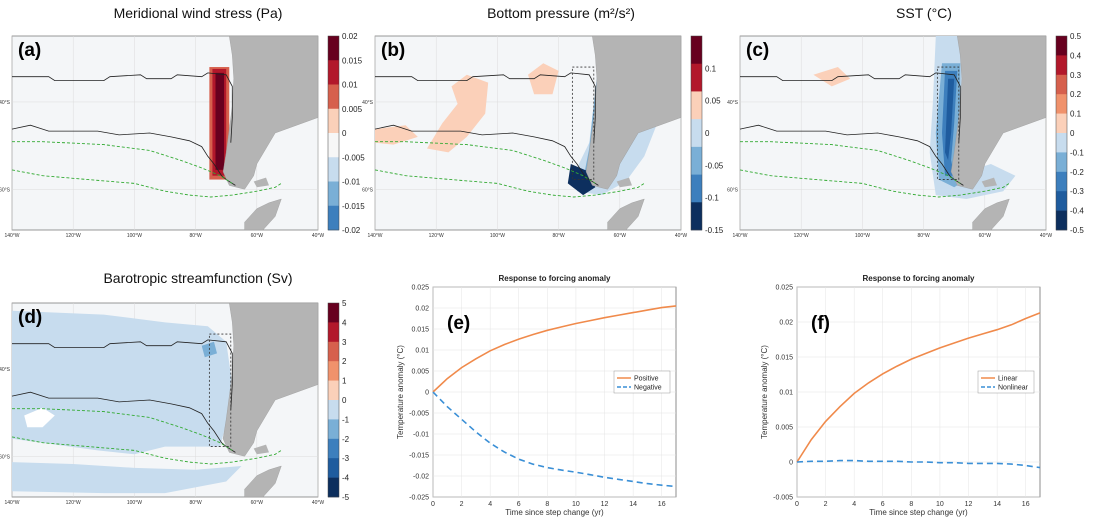 This screenshot has height=531, width=1094. What do you see at coordinates (420, 330) in the screenshot?
I see `y-tick-label: 0.015` at bounding box center [420, 330].